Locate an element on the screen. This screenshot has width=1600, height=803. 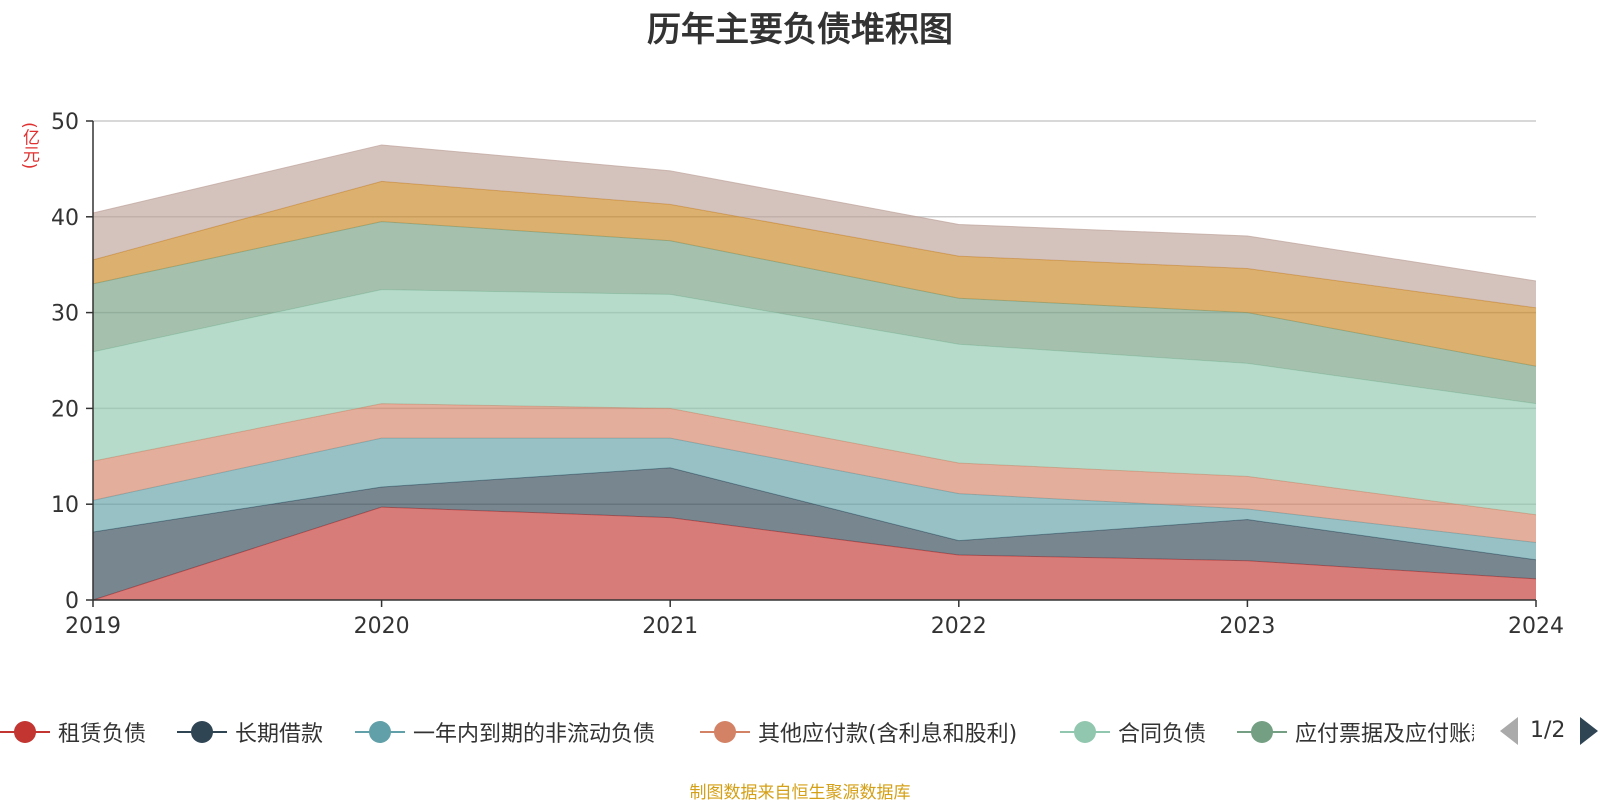
y-tick-label: 0 is located at coordinates (72, 601).